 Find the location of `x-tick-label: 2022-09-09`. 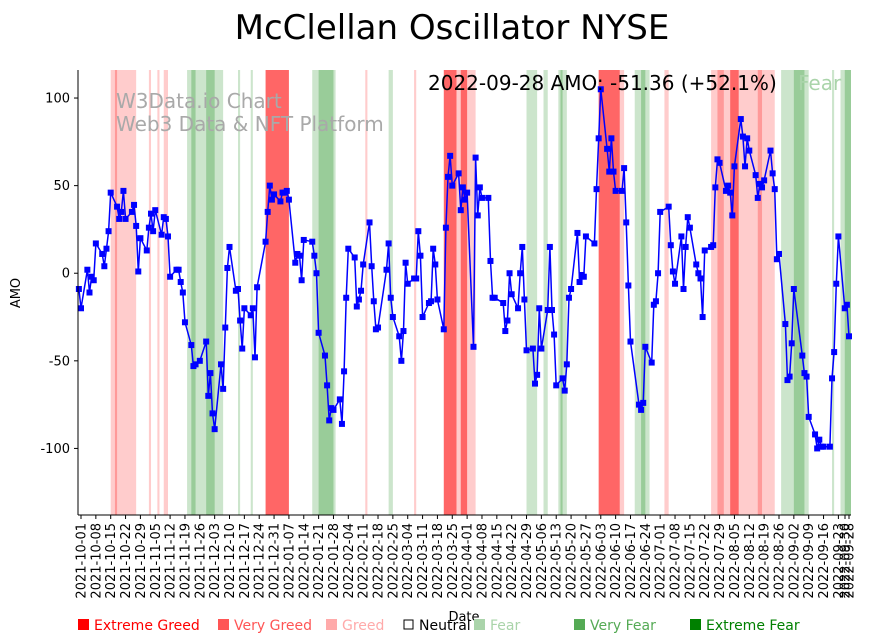

x-tick-label: 2022-09-09 is located at coordinates (809, 561).